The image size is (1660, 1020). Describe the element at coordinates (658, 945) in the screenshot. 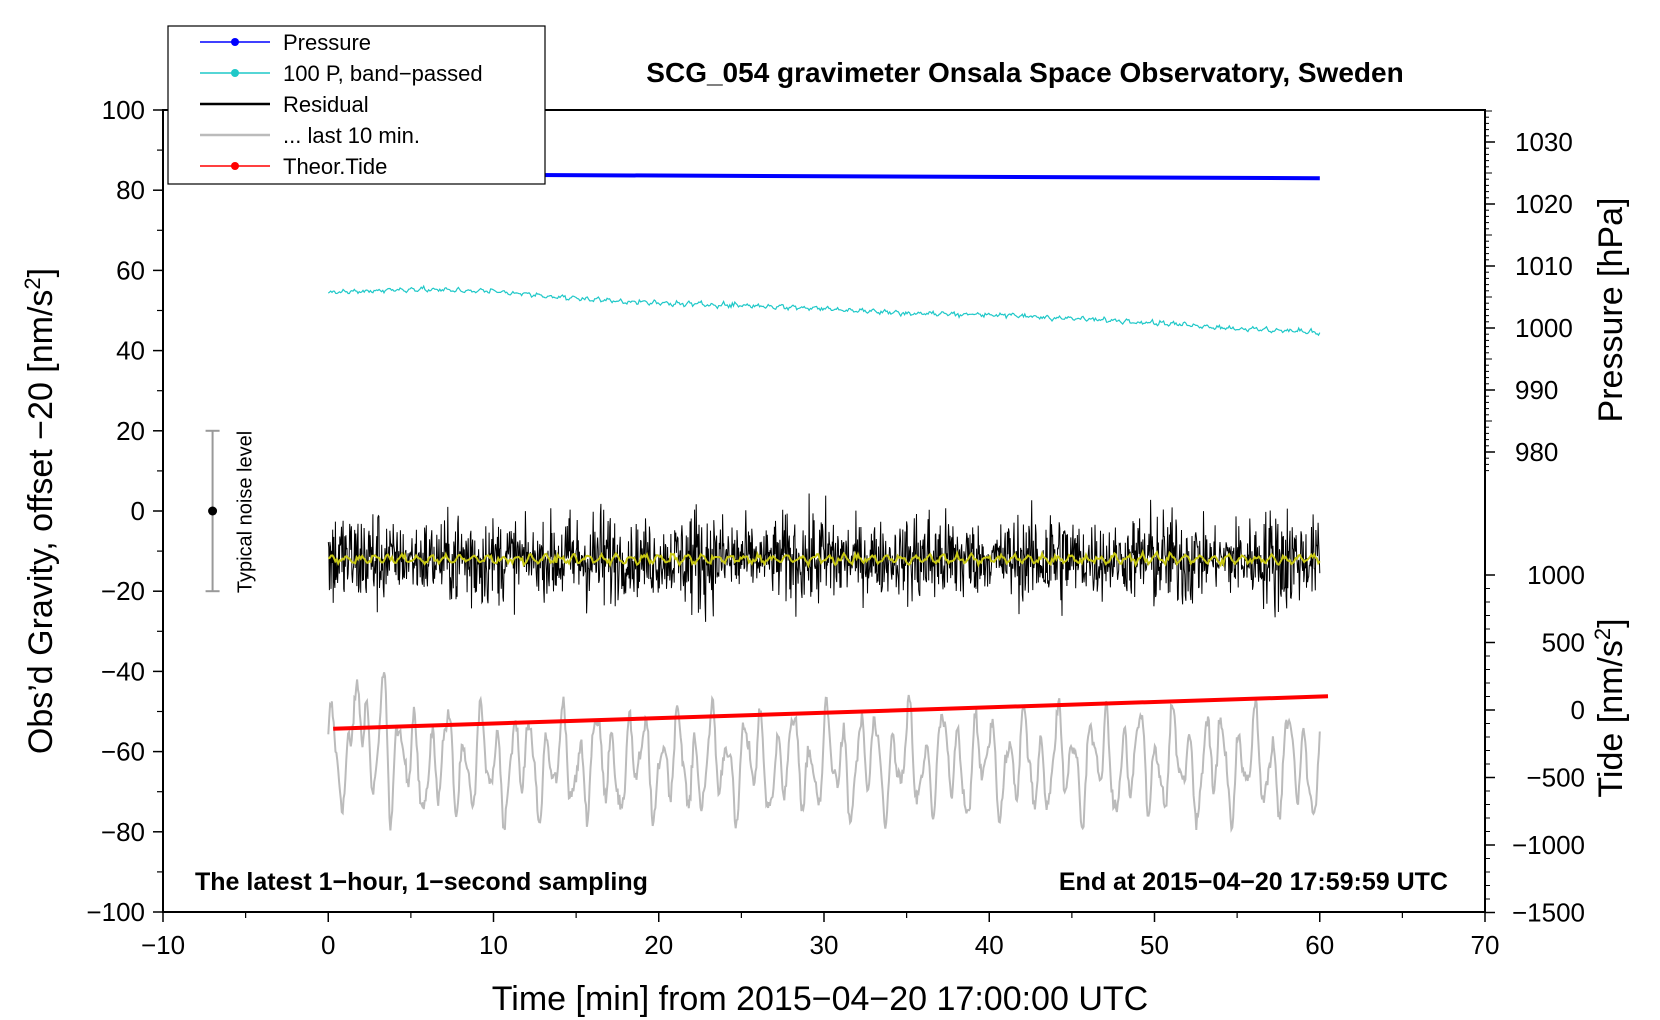

I see `x-tick-label: 20` at that location.